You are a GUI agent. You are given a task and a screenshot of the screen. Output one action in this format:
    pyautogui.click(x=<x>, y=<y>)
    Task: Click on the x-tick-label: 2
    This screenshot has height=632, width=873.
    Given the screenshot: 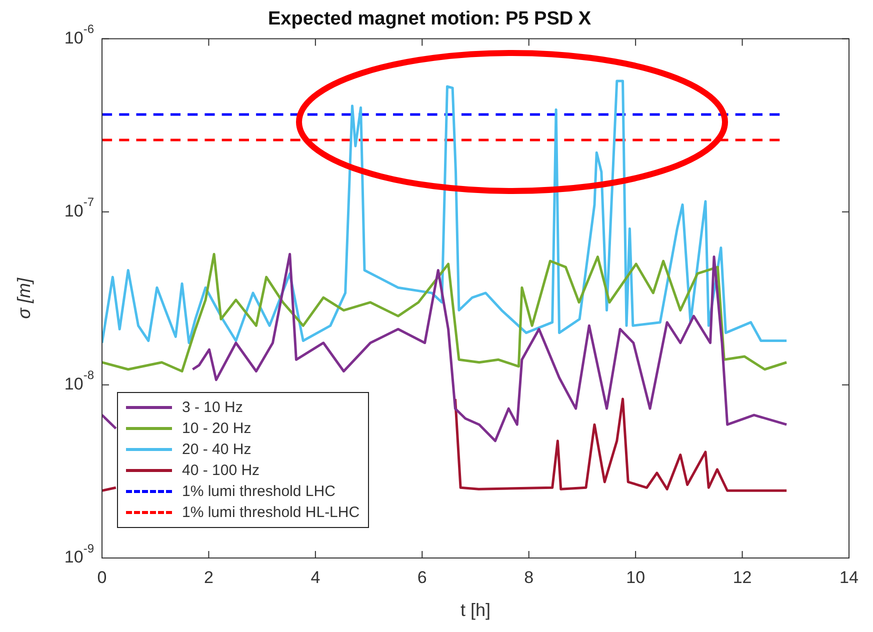 What is the action you would take?
    pyautogui.click(x=209, y=577)
    